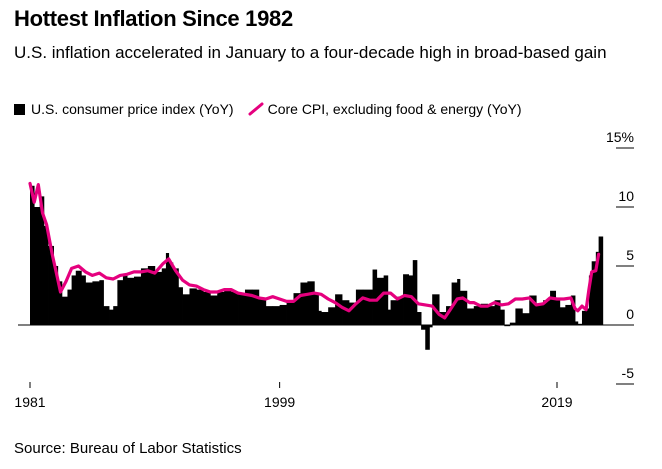  Describe the element at coordinates (630, 314) in the screenshot. I see `y-tick-label: 0` at that location.